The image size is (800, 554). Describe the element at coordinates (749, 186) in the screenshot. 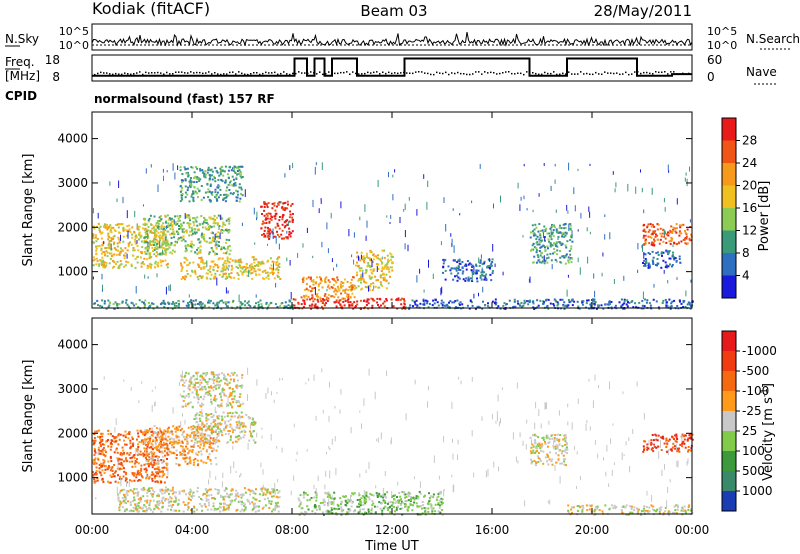

I see `colorbar-tick-label: 20` at that location.